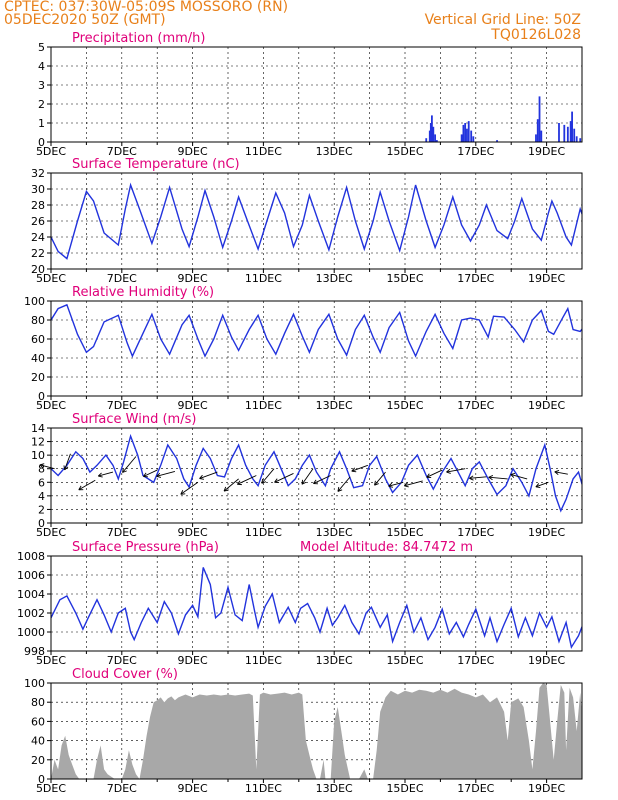 This screenshot has width=618, height=800. What do you see at coordinates (404, 532) in the screenshot?
I see `surface-wind-xtick-label: 15DEC` at bounding box center [404, 532].